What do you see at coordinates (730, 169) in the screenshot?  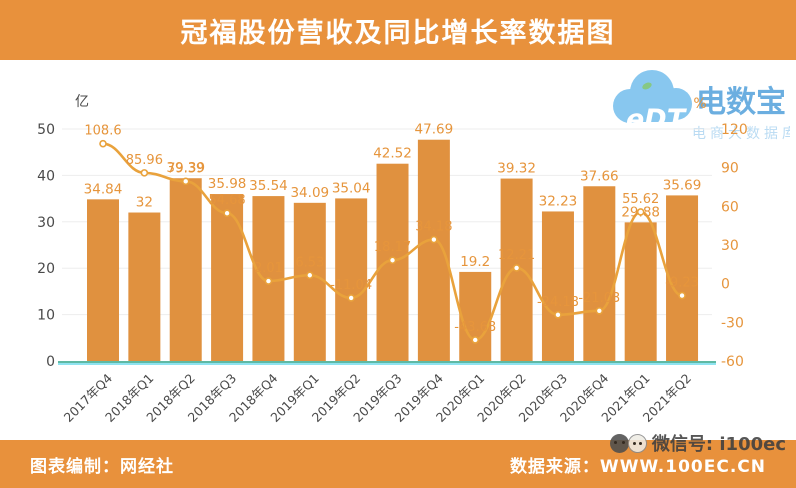 I see `right-axis-tick: 90` at bounding box center [730, 169].